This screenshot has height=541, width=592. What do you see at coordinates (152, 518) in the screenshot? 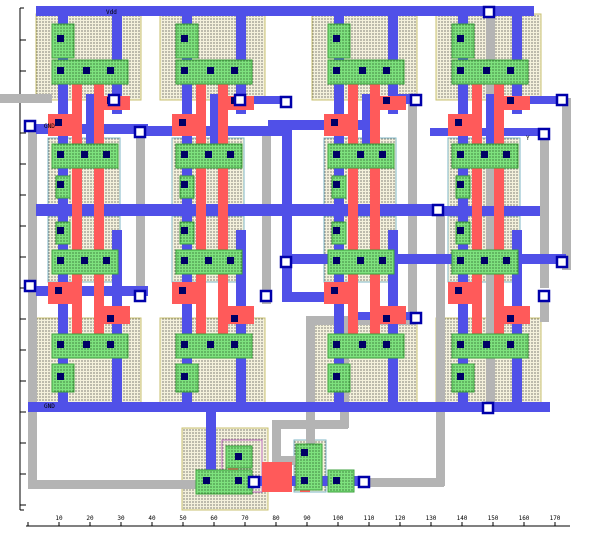
I see `x-tick-label: 40` at bounding box center [152, 518].